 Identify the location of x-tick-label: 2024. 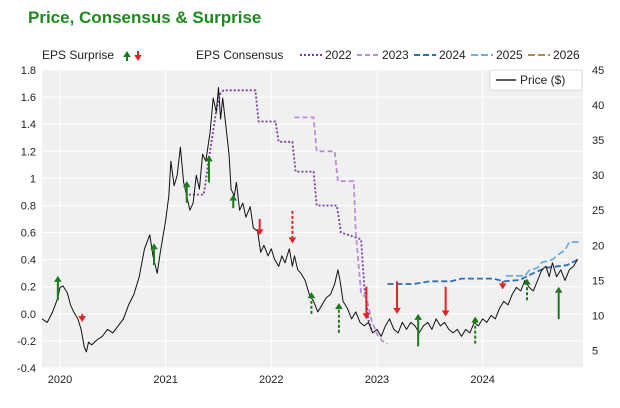
(482, 380).